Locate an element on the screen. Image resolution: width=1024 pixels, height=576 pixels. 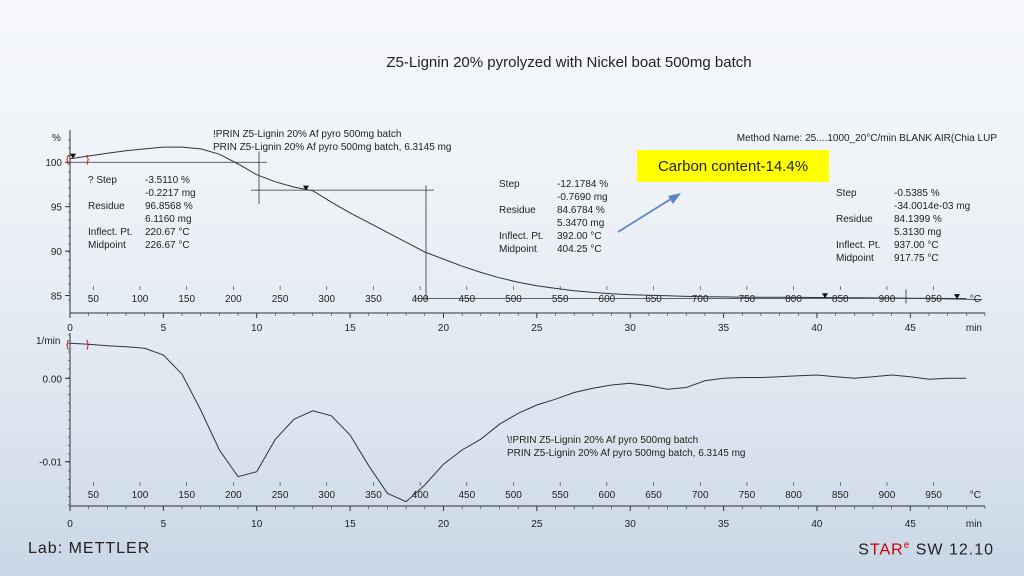
curve-label-line: !PRIN Z5-Lignin 20% Af pyro 500mg batch is located at coordinates (307, 134).